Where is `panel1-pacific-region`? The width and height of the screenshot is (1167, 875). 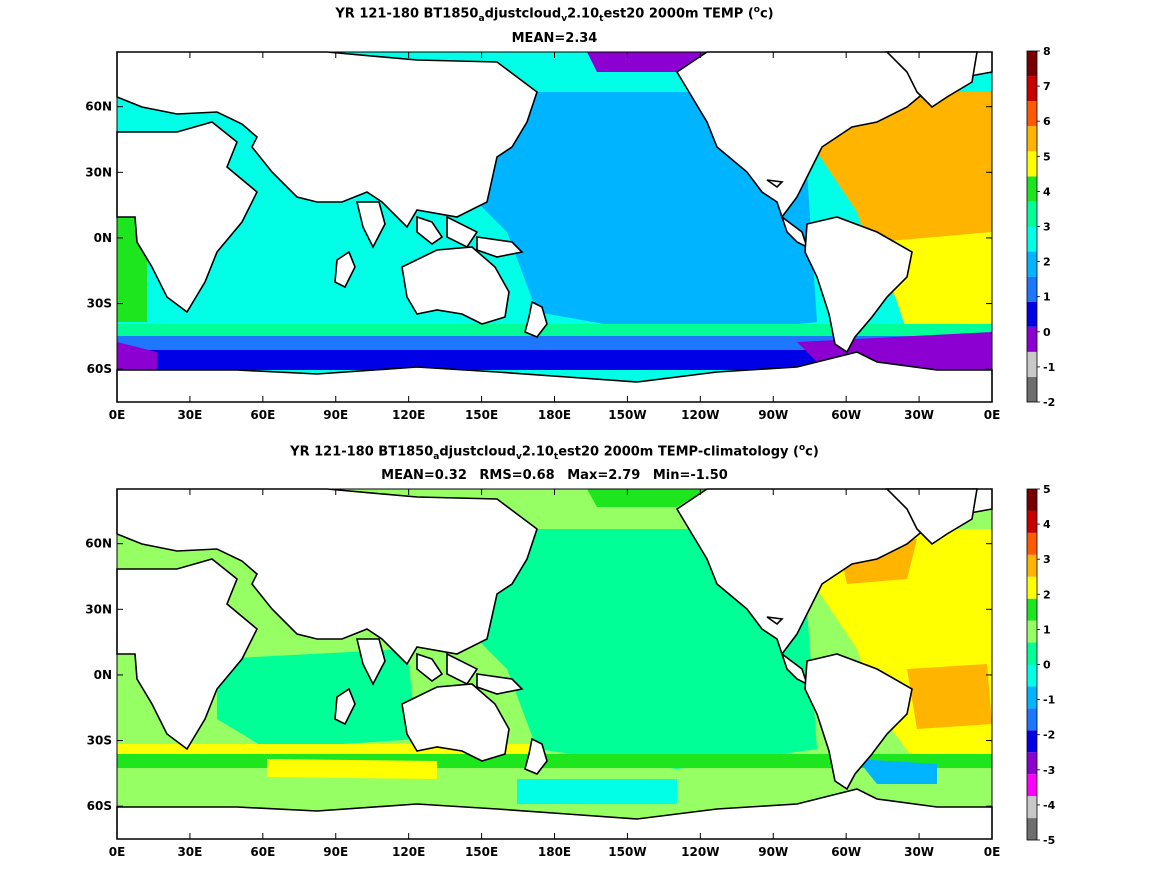
panel1-pacific-region is located at coordinates (617, 214).